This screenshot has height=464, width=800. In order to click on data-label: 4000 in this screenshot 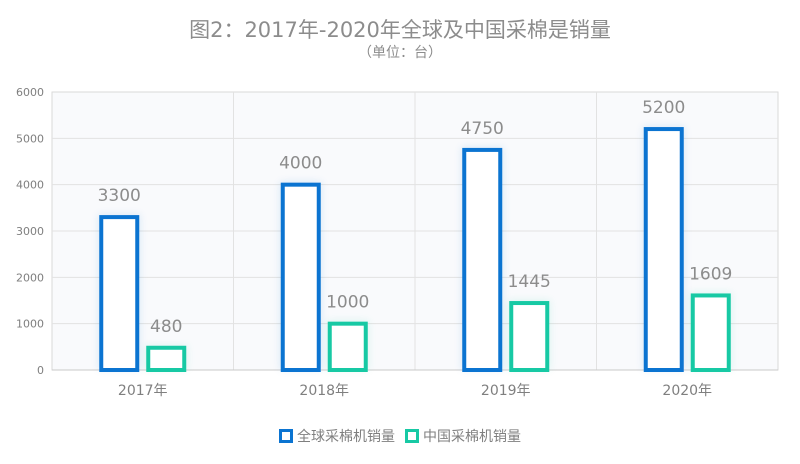, I will do `click(300, 164)`.